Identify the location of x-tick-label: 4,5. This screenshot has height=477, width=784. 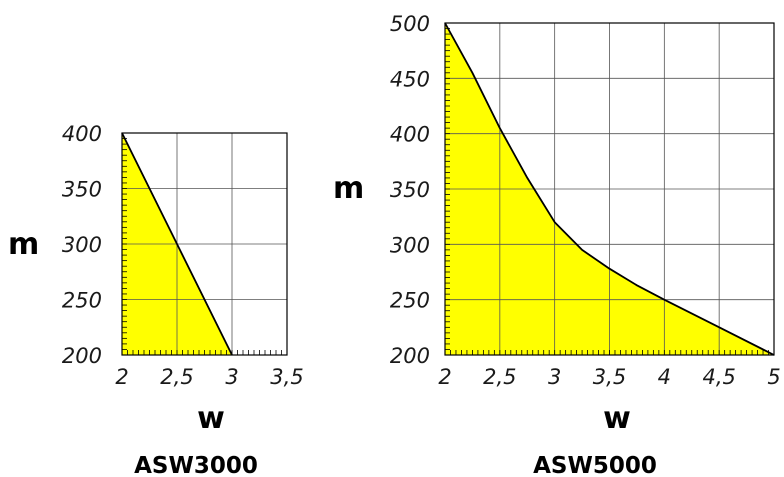
(718, 377).